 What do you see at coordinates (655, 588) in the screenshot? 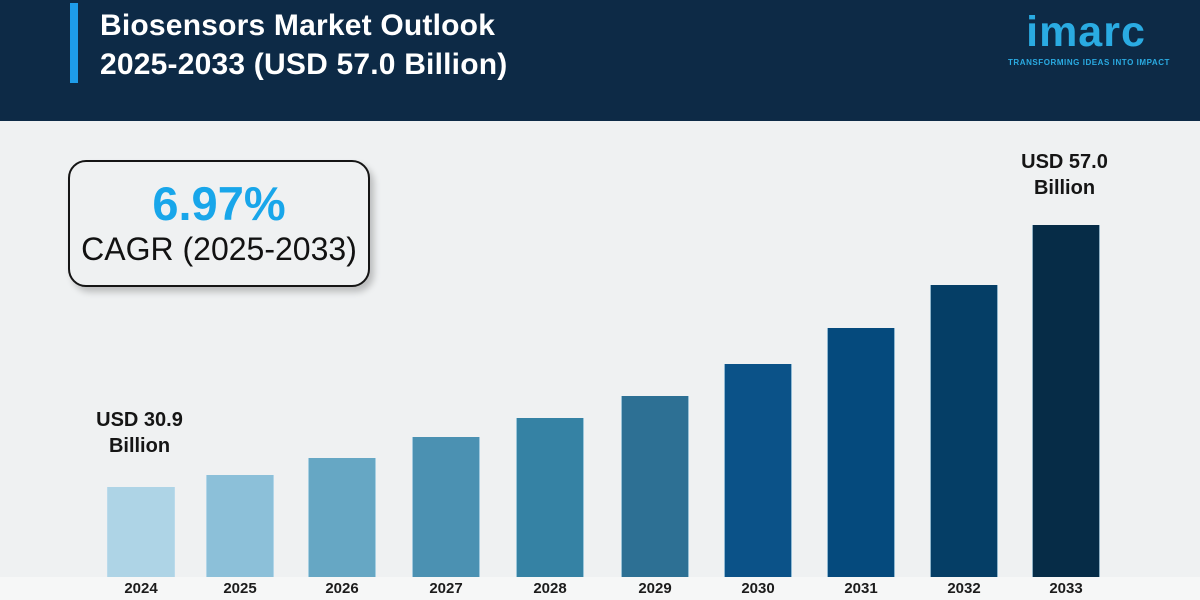
I see `x-tick-2029: 2029` at bounding box center [655, 588].